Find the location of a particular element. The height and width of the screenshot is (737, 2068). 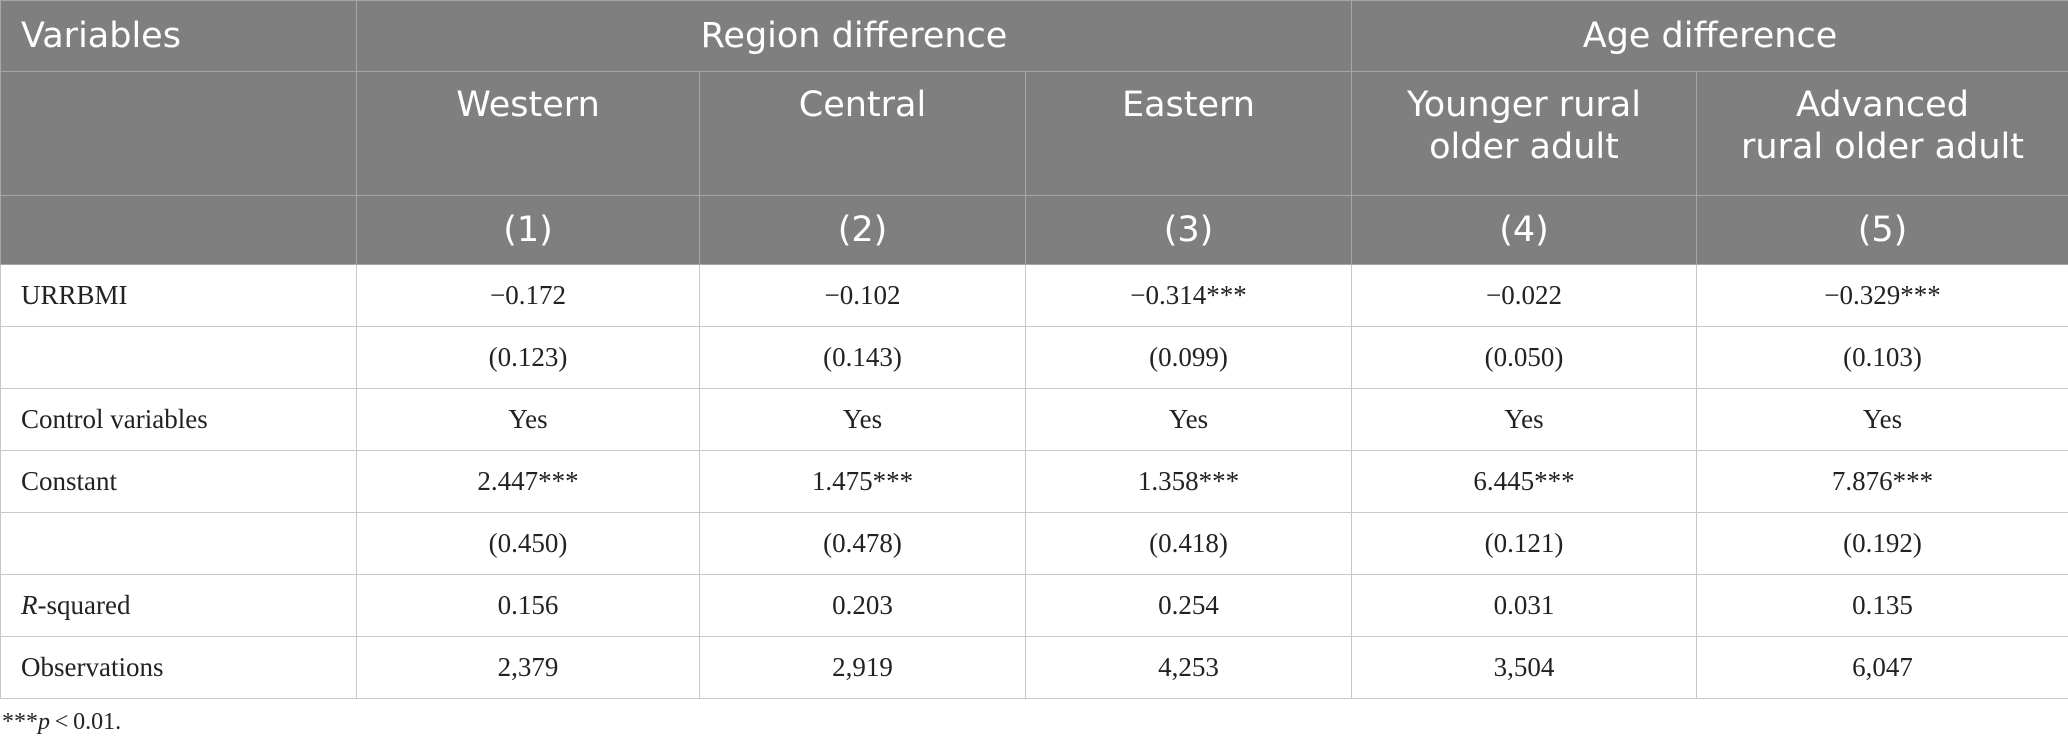

table-footnote: ***p < 0.01. is located at coordinates (1034, 722).